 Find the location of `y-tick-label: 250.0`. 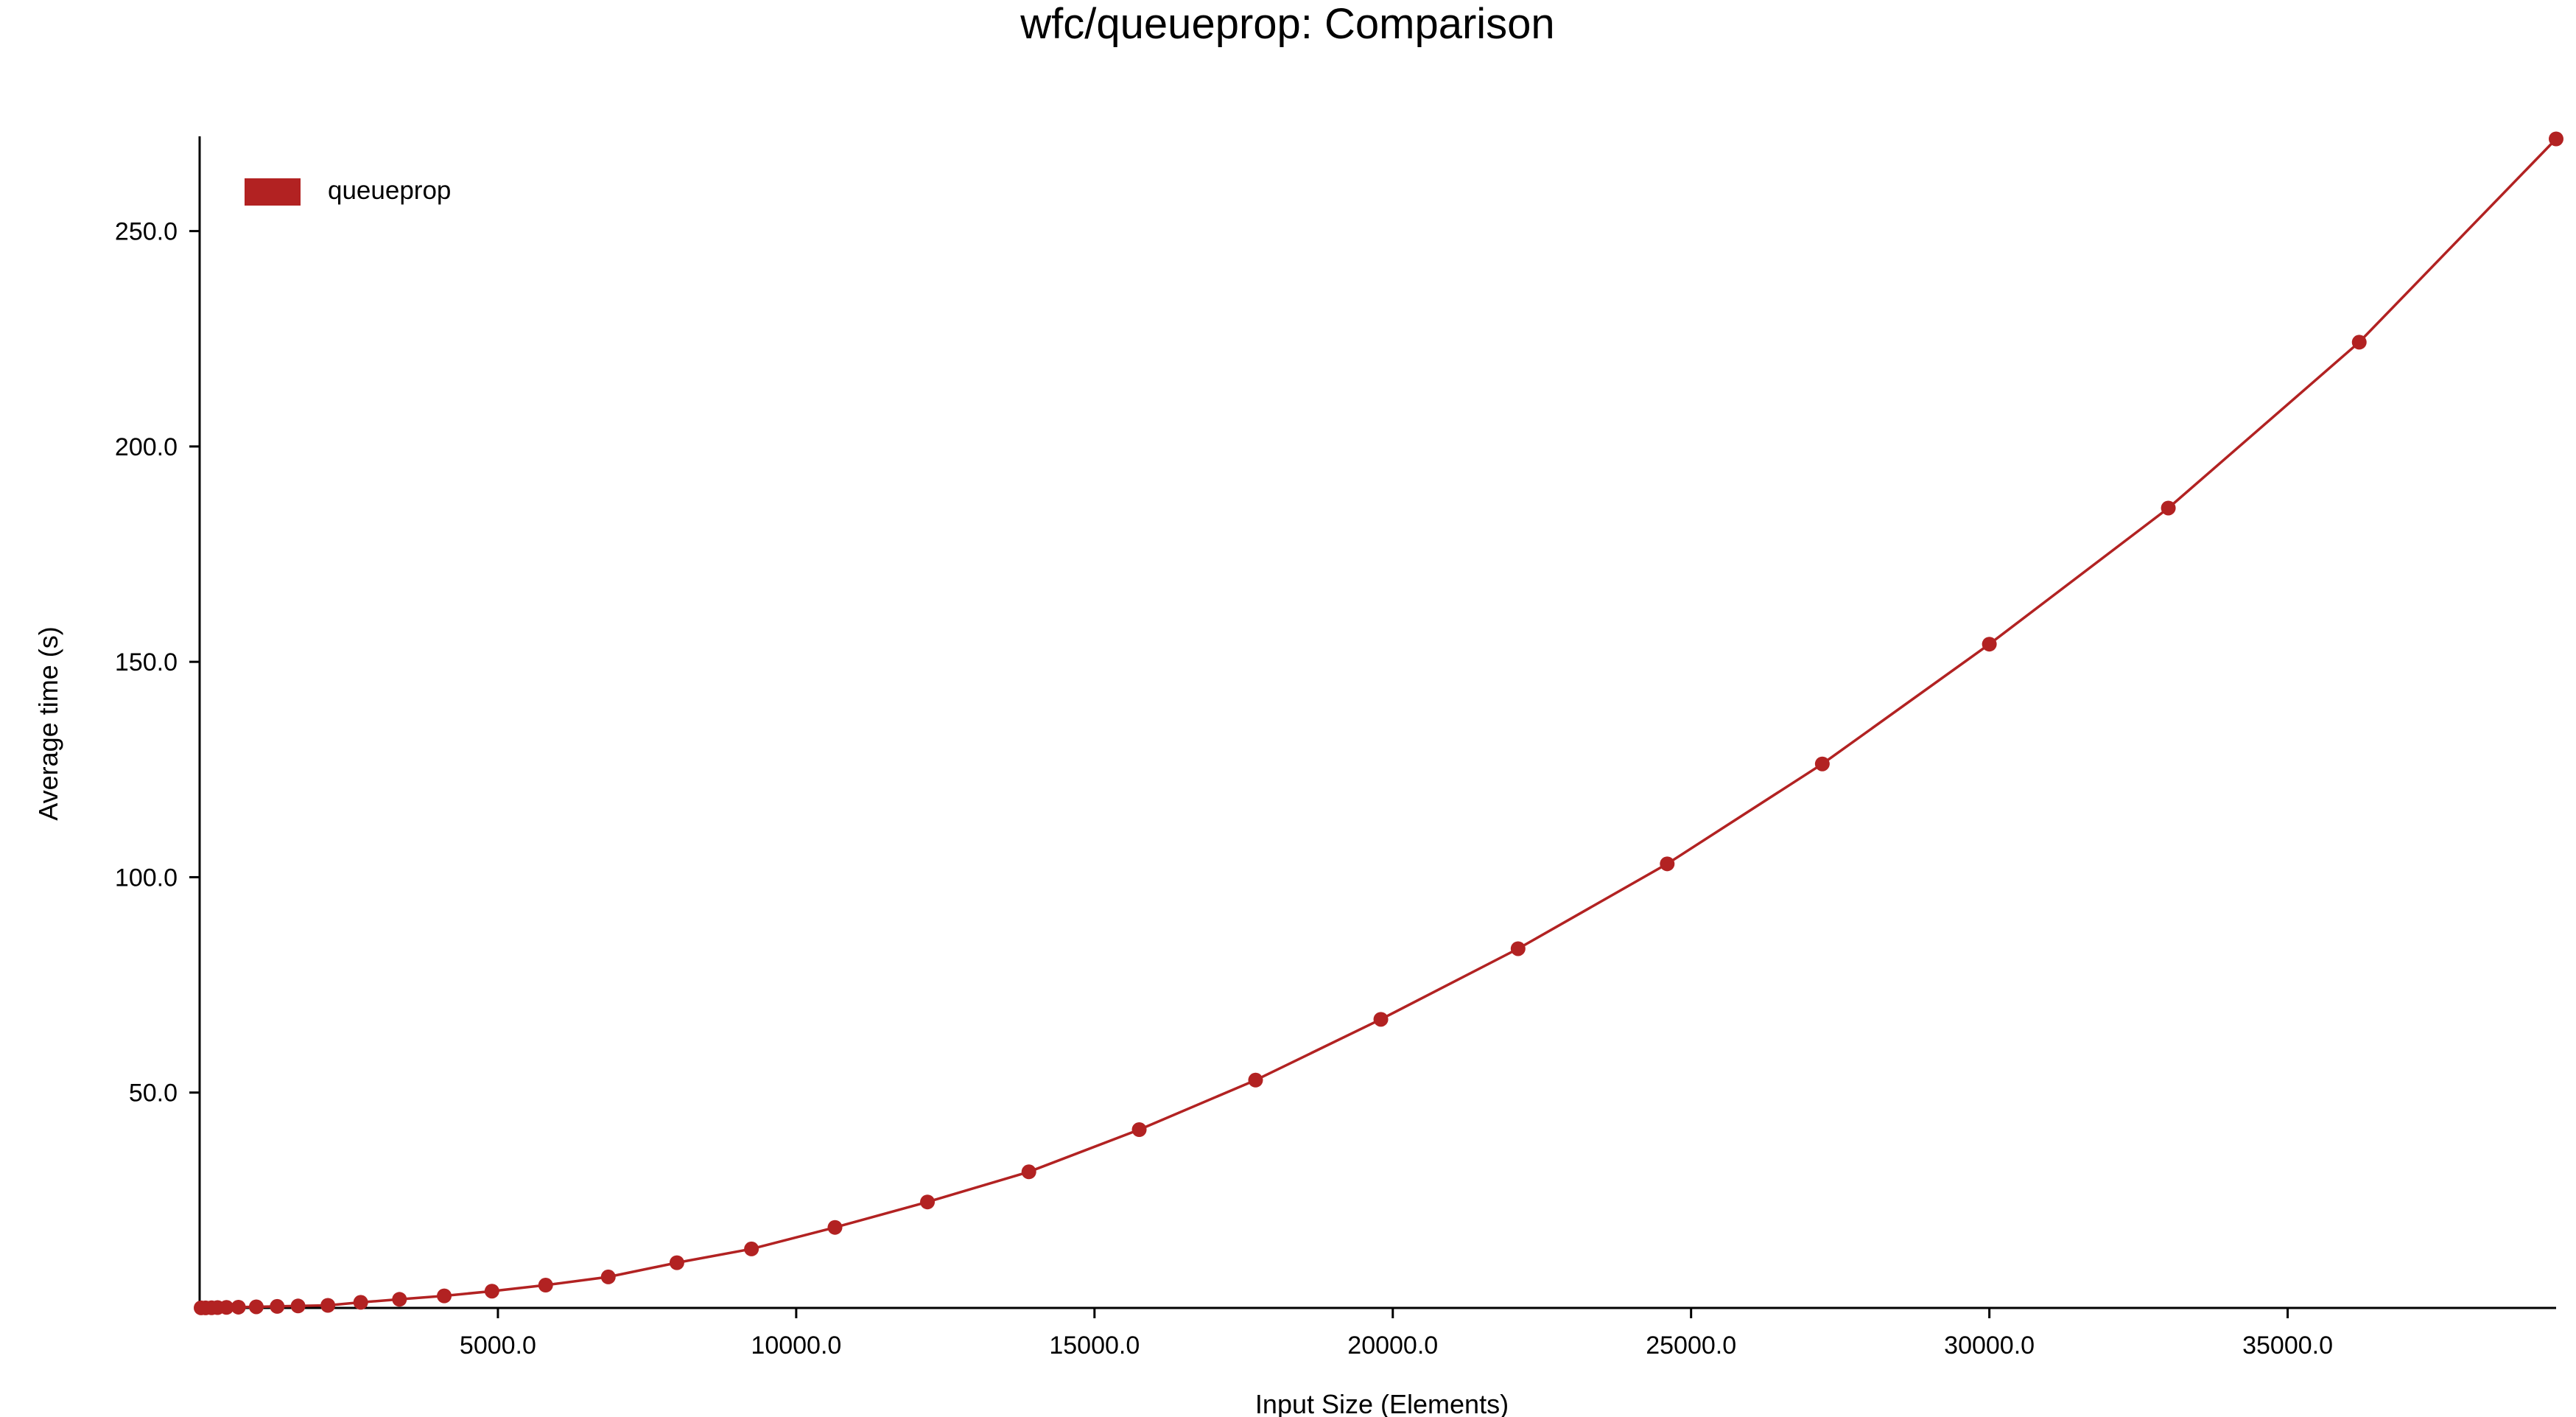

y-tick-label: 250.0 is located at coordinates (146, 232).